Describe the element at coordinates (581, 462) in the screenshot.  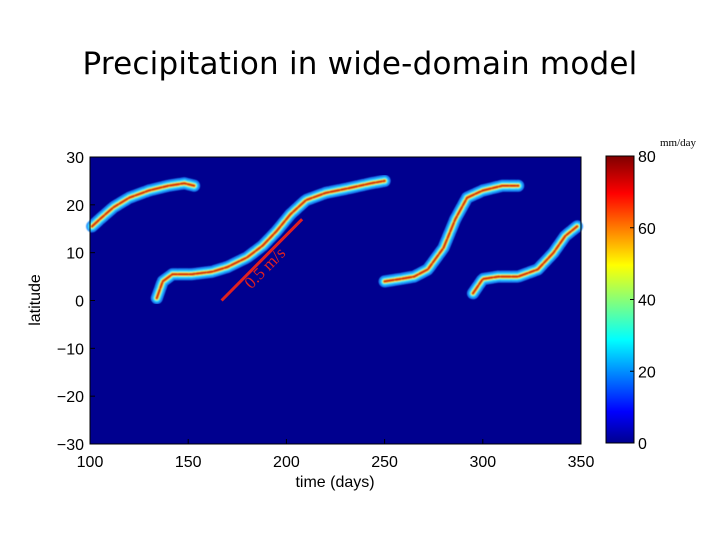
I see `x-tick-label: 350` at that location.